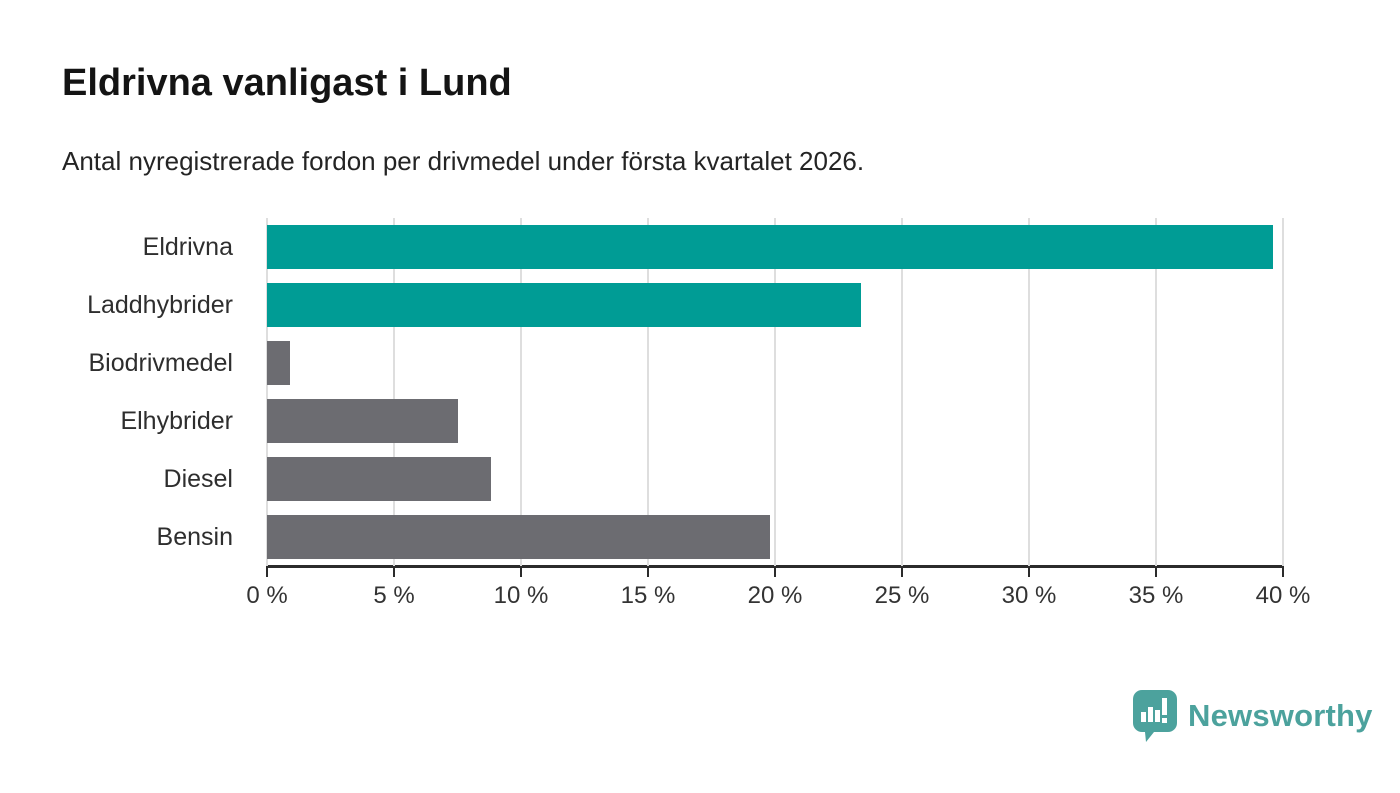 This screenshot has height=793, width=1400. What do you see at coordinates (198, 478) in the screenshot?
I see `category-label: Diesel` at bounding box center [198, 478].